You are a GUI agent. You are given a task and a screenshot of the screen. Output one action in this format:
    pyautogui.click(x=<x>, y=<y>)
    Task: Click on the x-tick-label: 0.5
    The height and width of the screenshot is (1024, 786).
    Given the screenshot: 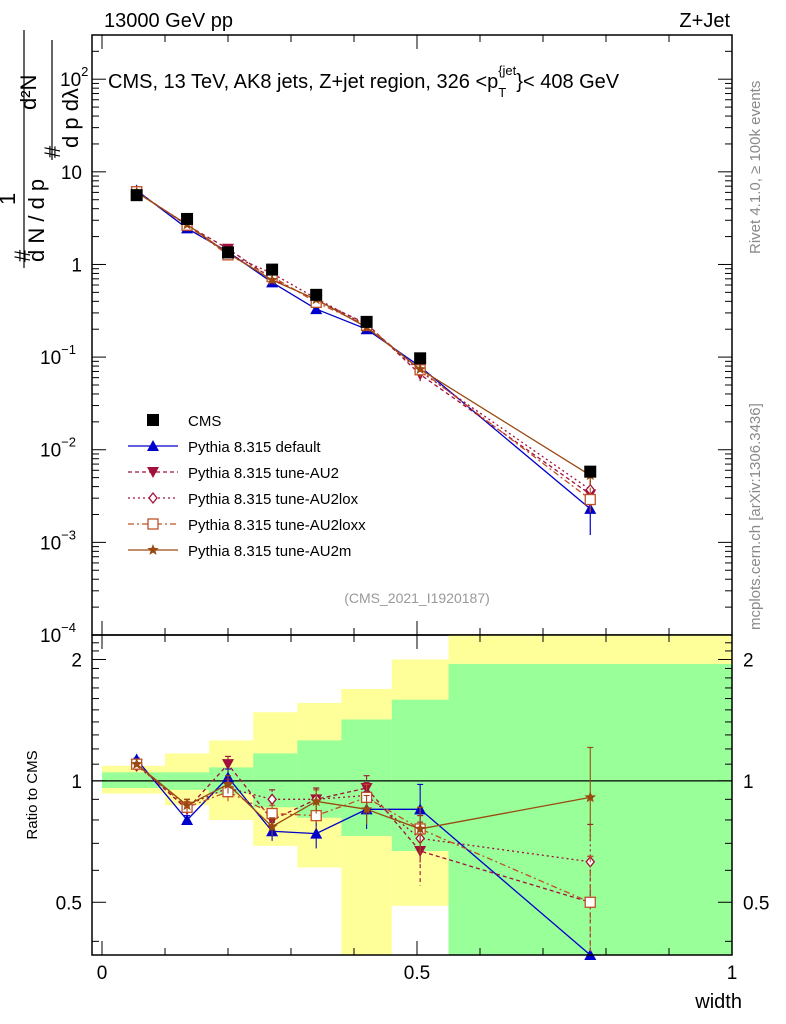 What is the action you would take?
    pyautogui.click(x=417, y=973)
    